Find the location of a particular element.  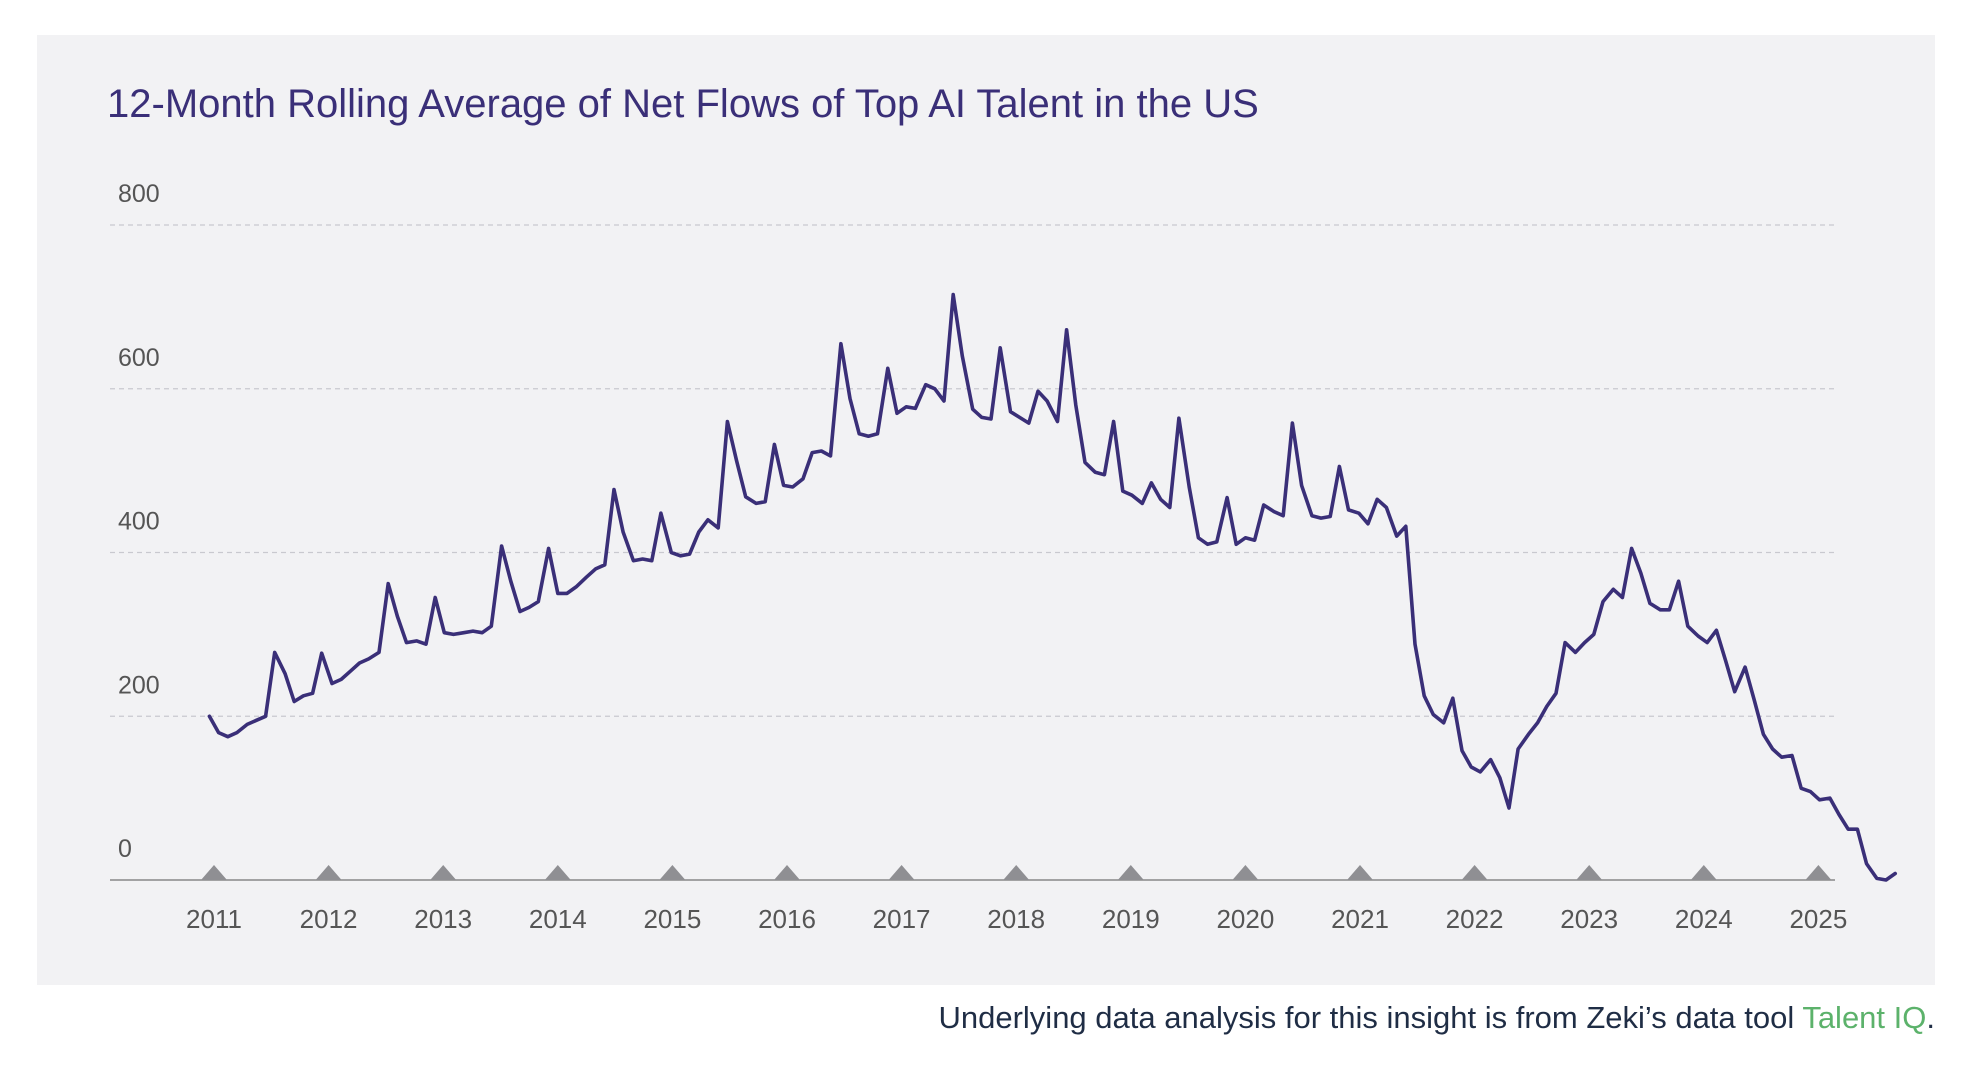

x-tick-label: 2016 is located at coordinates (787, 919).